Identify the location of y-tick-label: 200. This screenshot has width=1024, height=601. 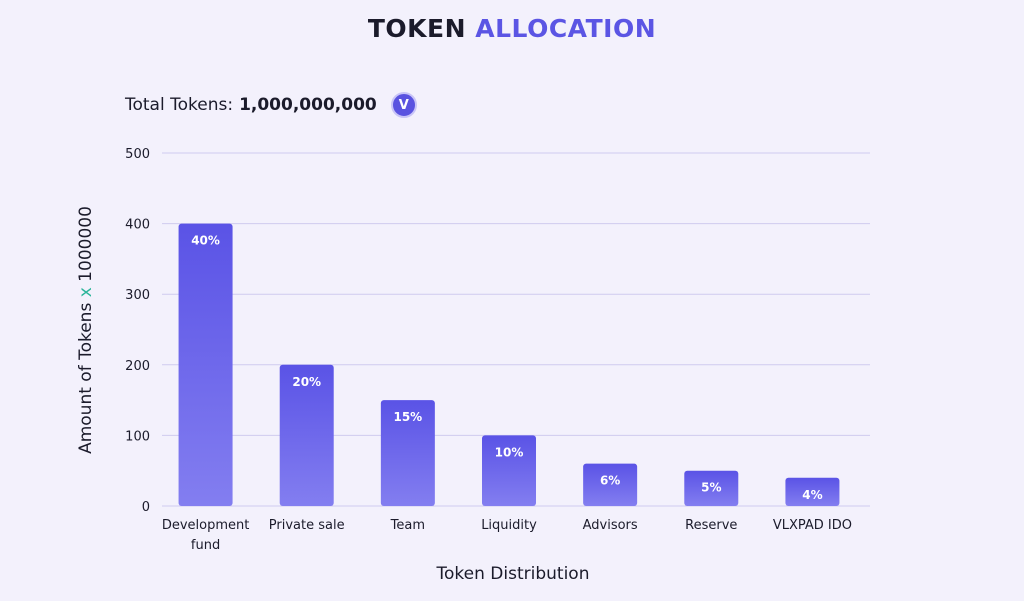
(137, 366).